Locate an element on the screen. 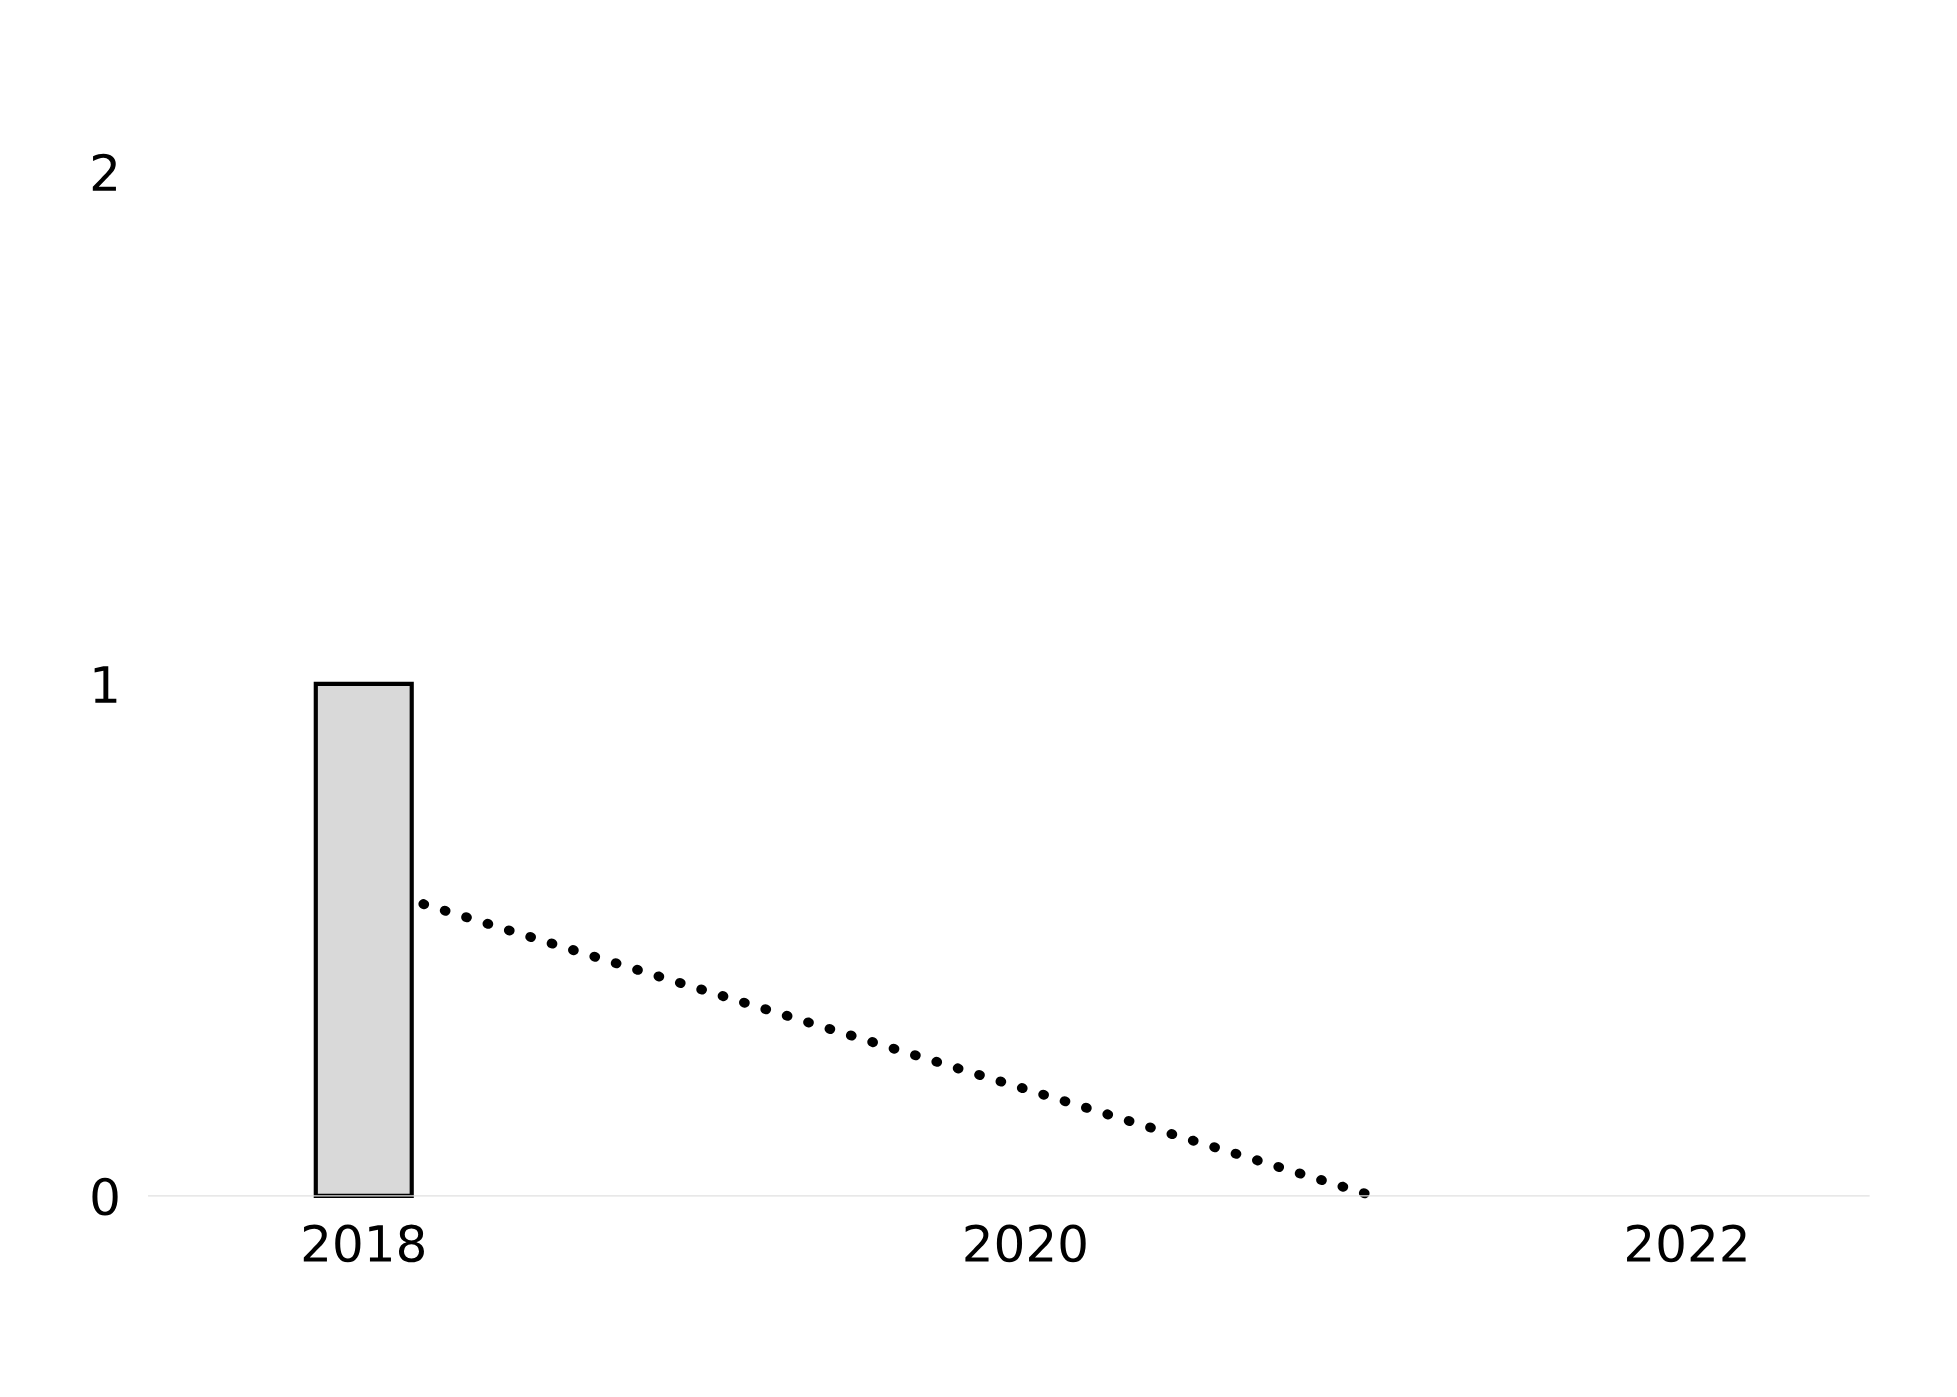 Image resolution: width=1957 pixels, height=1397 pixels. y-tick-label: 1 is located at coordinates (105, 684).